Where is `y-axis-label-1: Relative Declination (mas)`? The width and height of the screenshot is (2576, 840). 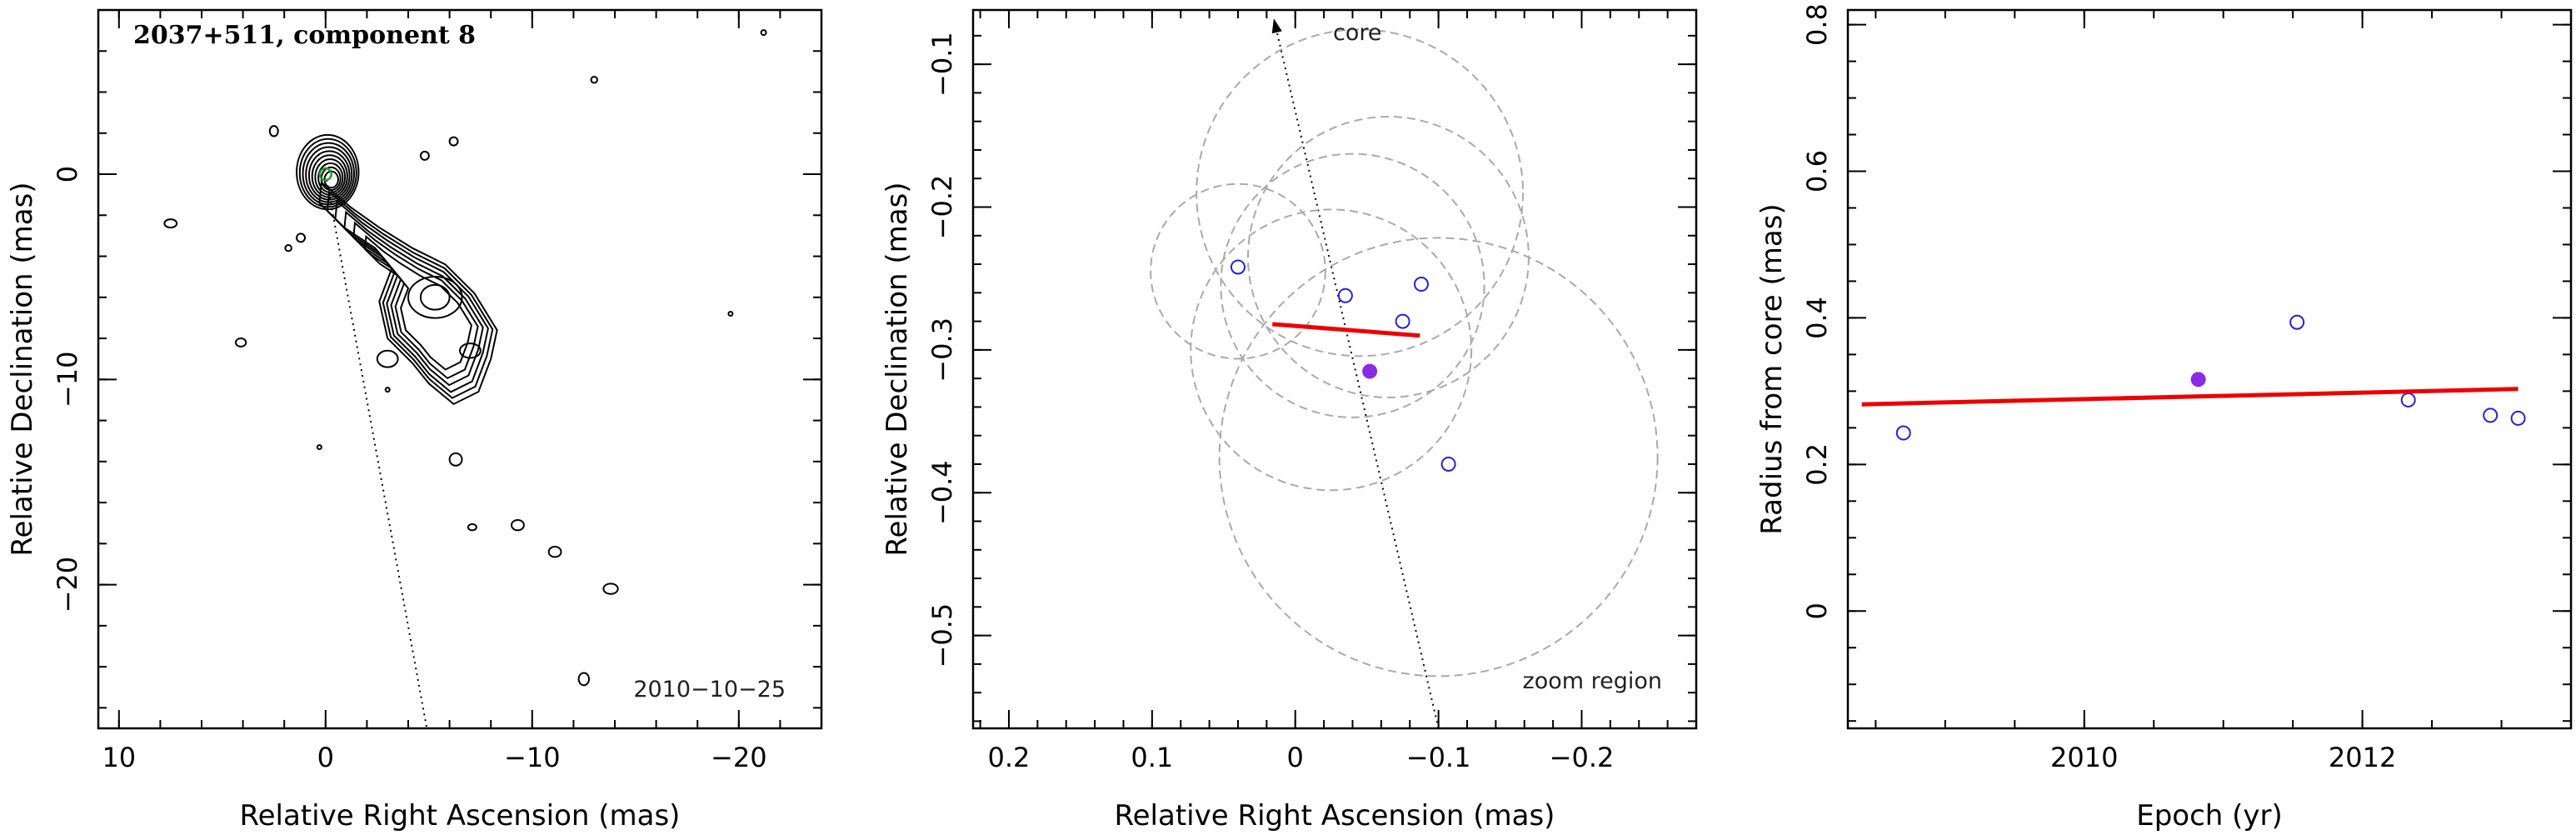
y-axis-label-1: Relative Declination (mas) is located at coordinates (22, 369).